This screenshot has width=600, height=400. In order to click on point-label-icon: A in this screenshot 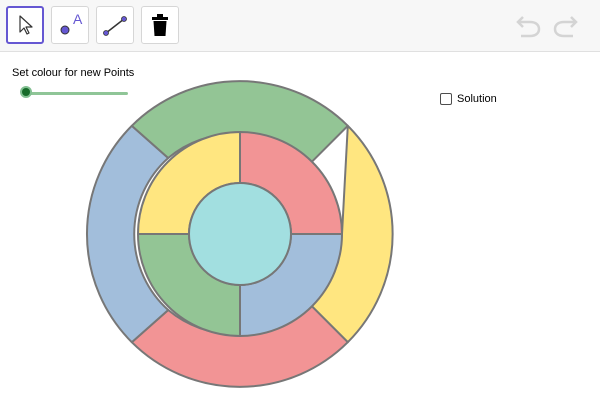, I will do `click(71, 23)`.